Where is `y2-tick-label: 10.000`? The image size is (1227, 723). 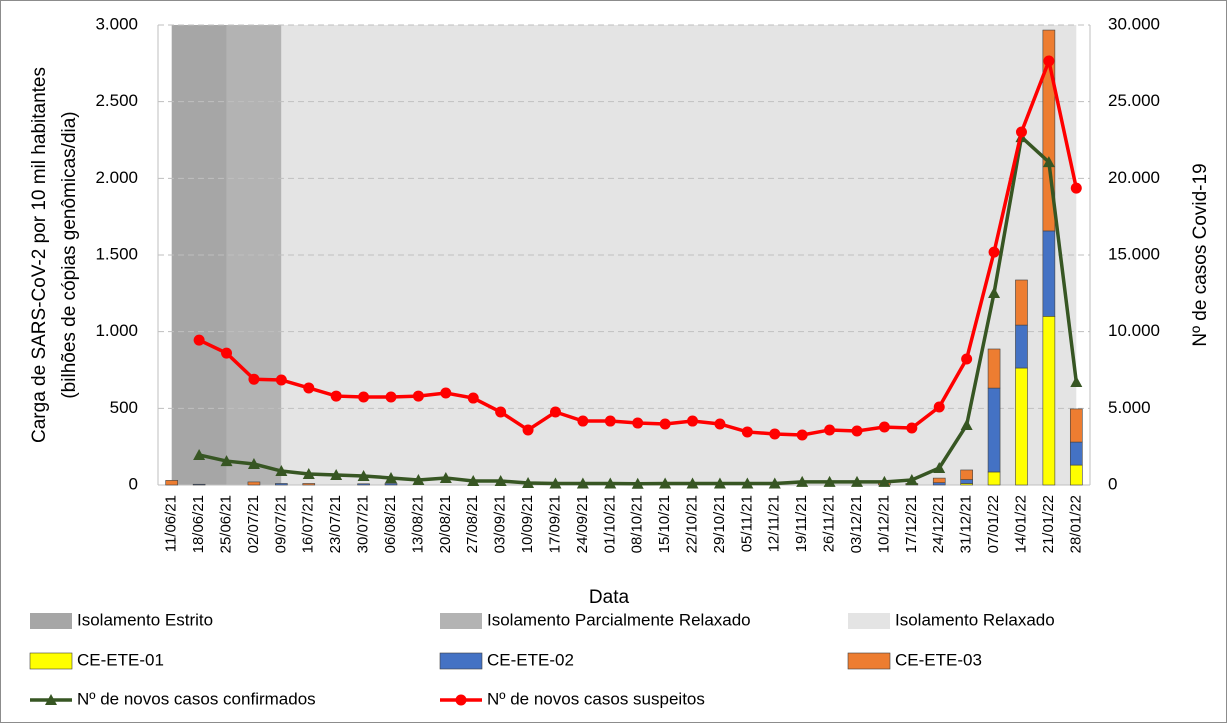
y2-tick-label: 10.000 is located at coordinates (1134, 330).